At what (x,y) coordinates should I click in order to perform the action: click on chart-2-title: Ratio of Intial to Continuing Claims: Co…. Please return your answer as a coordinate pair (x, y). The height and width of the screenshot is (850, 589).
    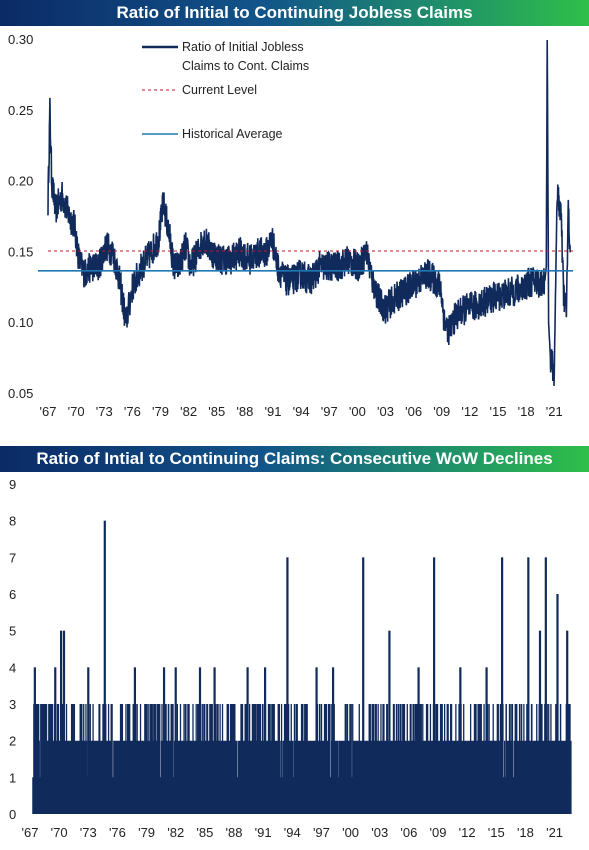
    Looking at the image, I should click on (294, 459).